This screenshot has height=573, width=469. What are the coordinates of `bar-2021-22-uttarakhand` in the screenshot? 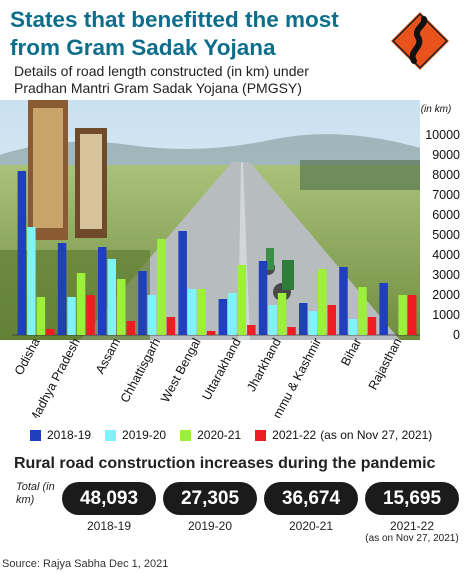 It's located at (251, 330).